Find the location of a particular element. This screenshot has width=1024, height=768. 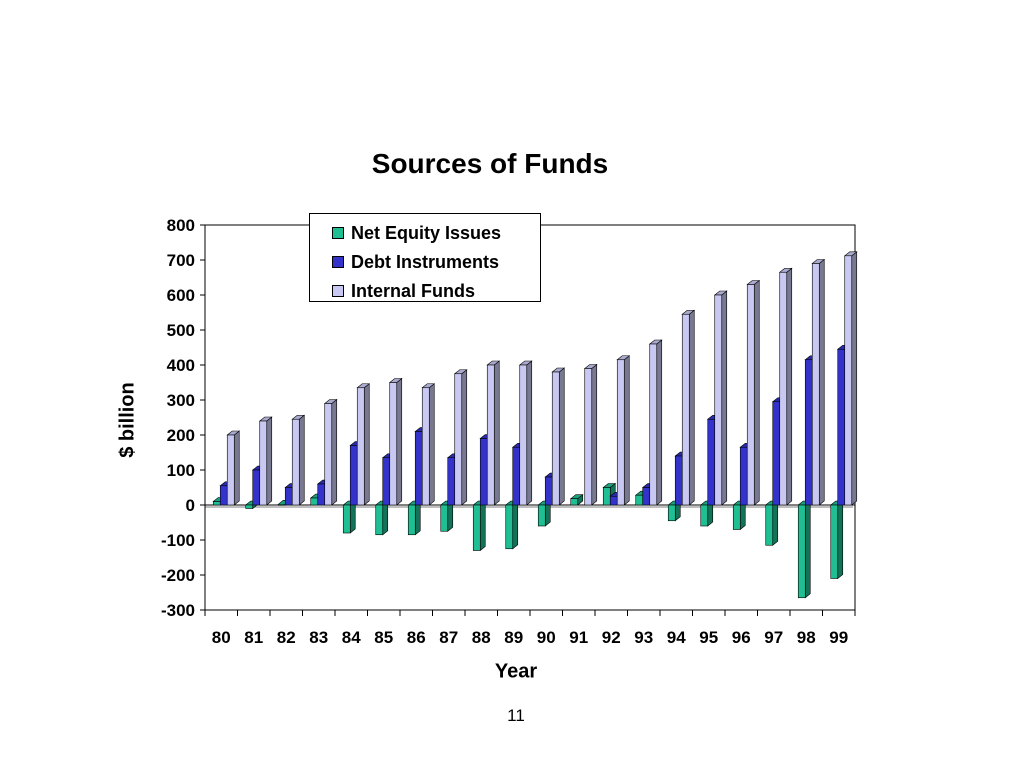

legend-swatch-net-equity is located at coordinates (338, 233).